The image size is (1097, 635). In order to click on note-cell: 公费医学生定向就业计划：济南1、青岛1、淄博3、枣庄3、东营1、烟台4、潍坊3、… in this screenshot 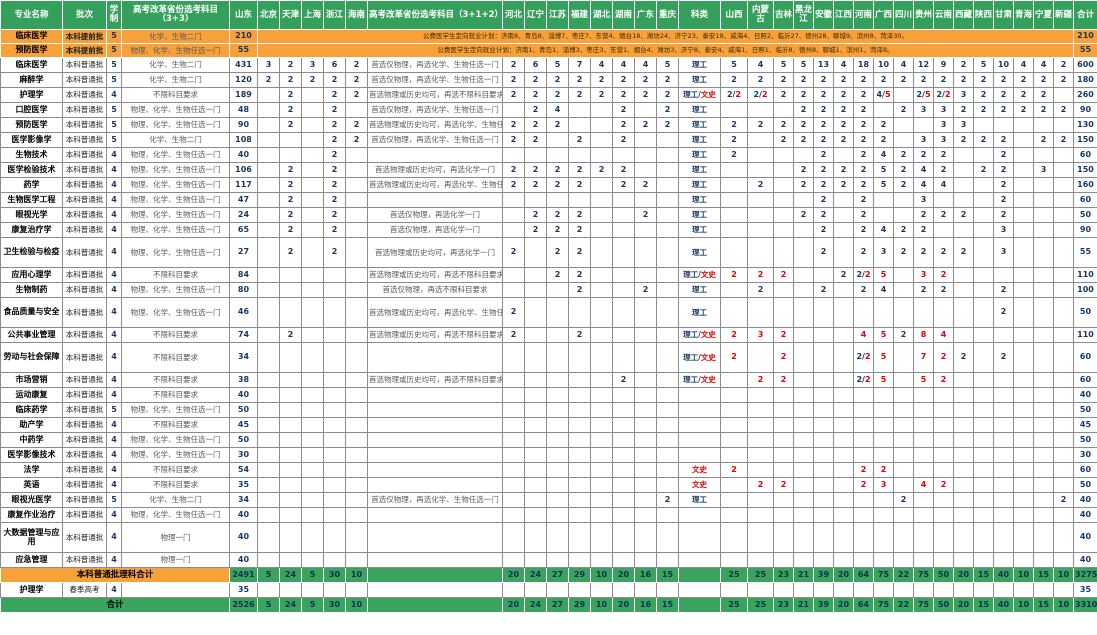, I will do `click(665, 50)`.